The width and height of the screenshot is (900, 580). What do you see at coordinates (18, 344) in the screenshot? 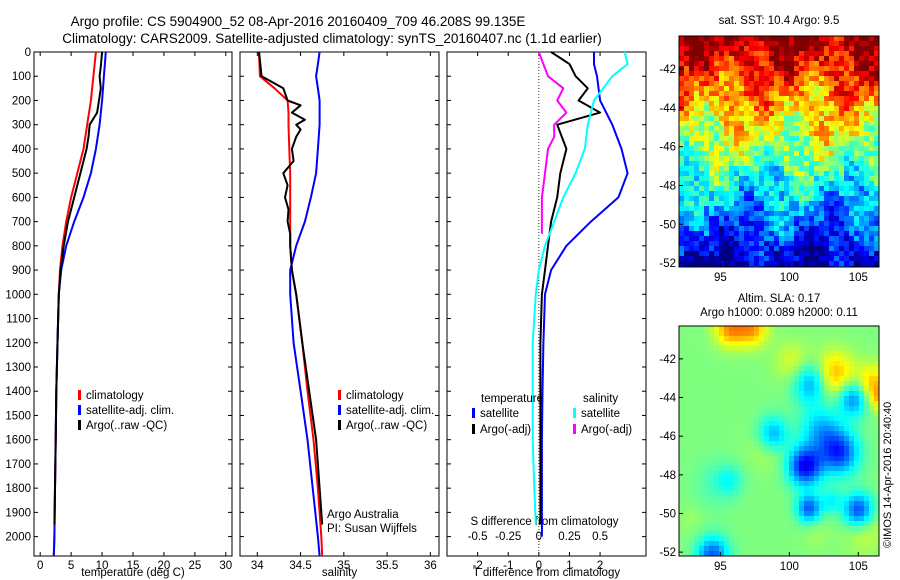
I see `y-tick-label: 1200` at bounding box center [18, 344].